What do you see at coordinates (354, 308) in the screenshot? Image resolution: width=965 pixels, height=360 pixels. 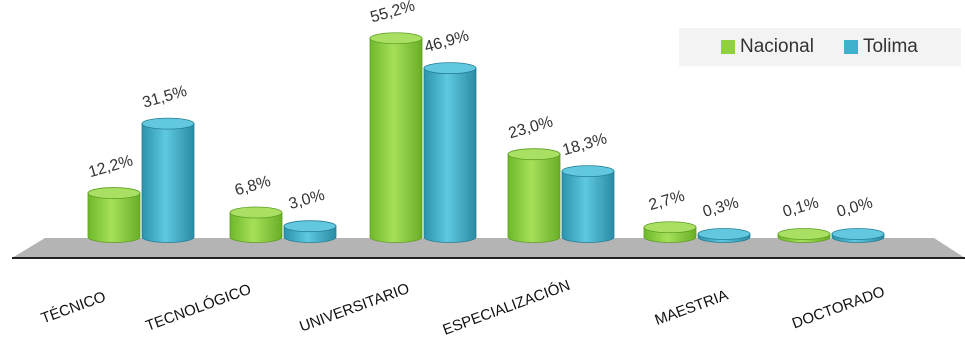 I see `category-label-2: UNIVERSITARIO` at bounding box center [354, 308].